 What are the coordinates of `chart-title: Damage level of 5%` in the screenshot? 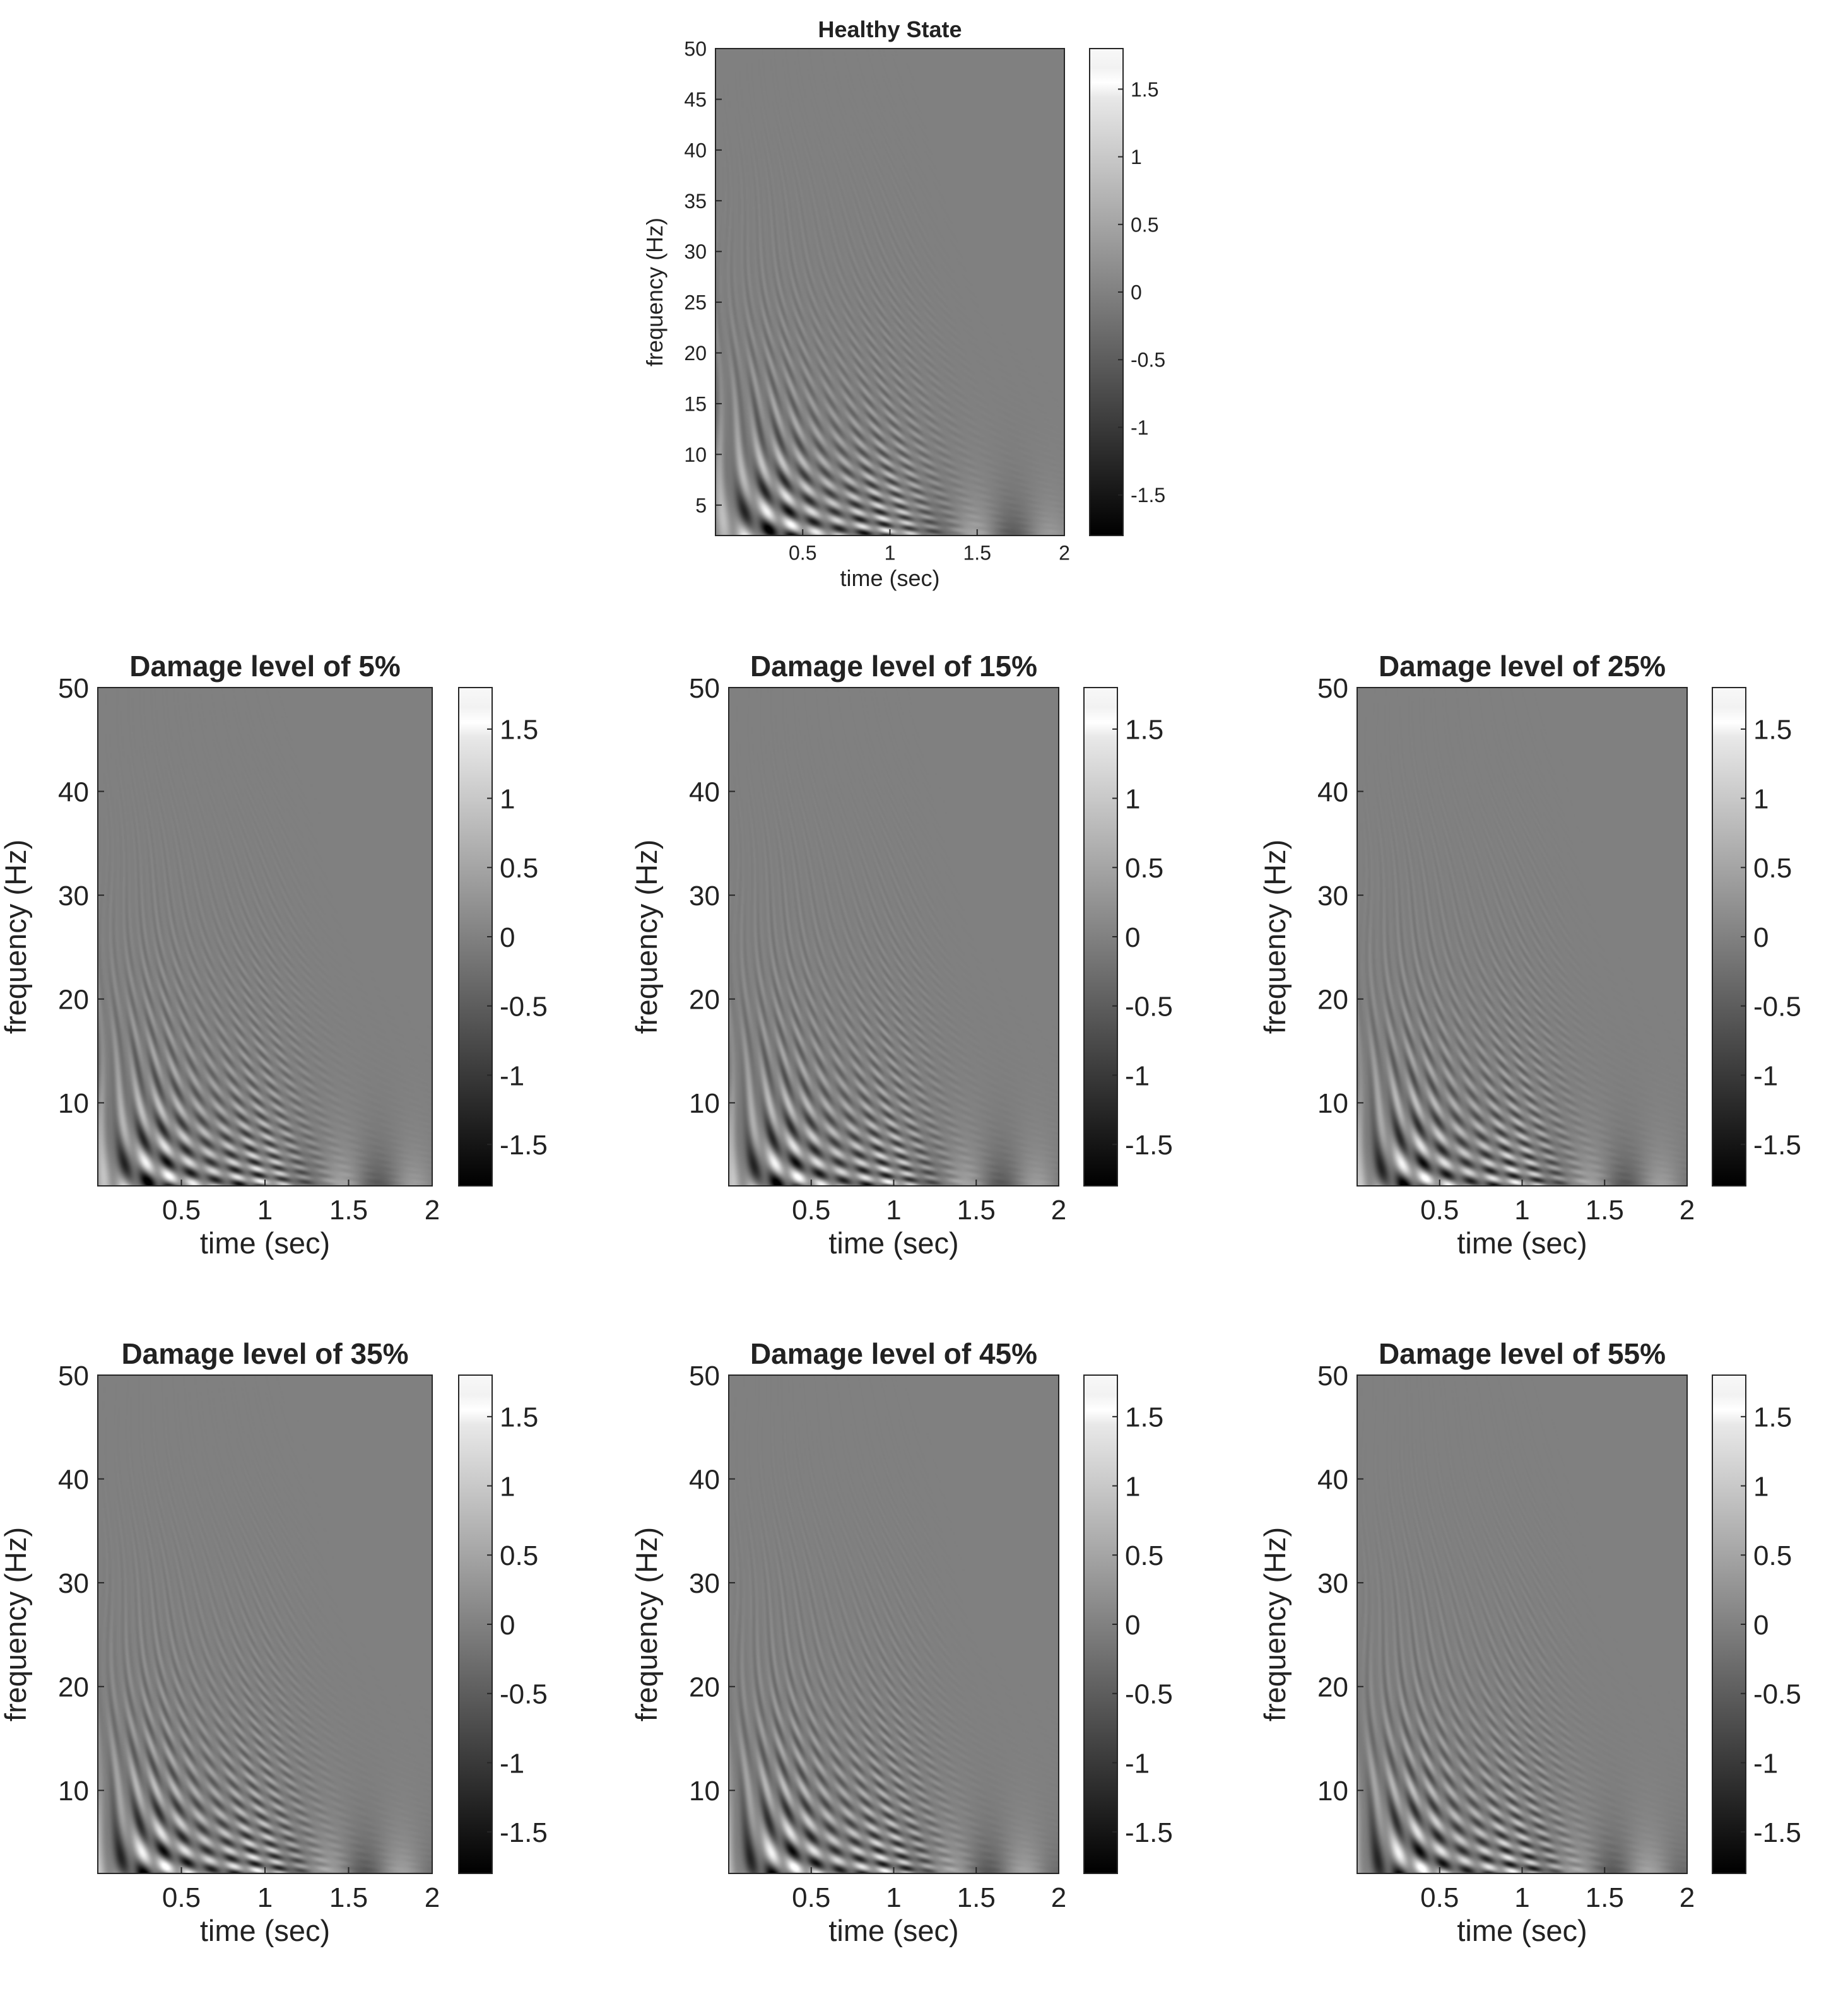 It's located at (265, 666).